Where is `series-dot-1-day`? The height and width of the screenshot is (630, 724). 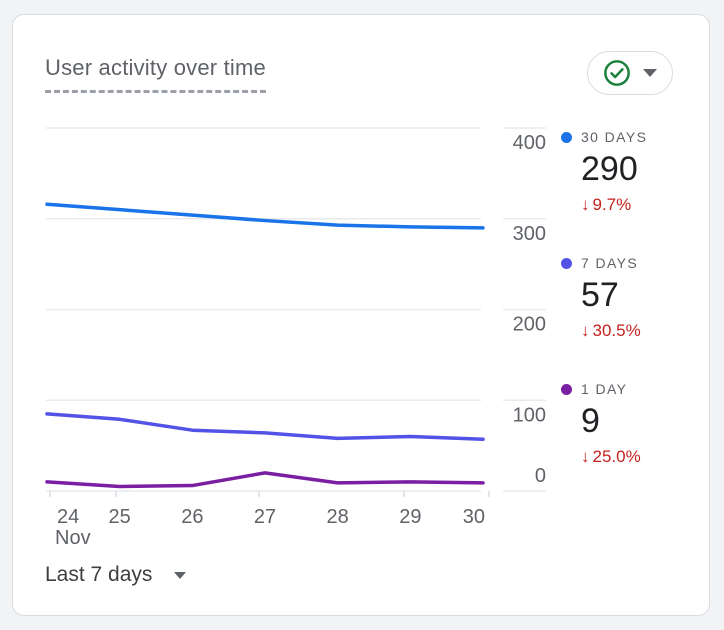 series-dot-1-day is located at coordinates (566, 389).